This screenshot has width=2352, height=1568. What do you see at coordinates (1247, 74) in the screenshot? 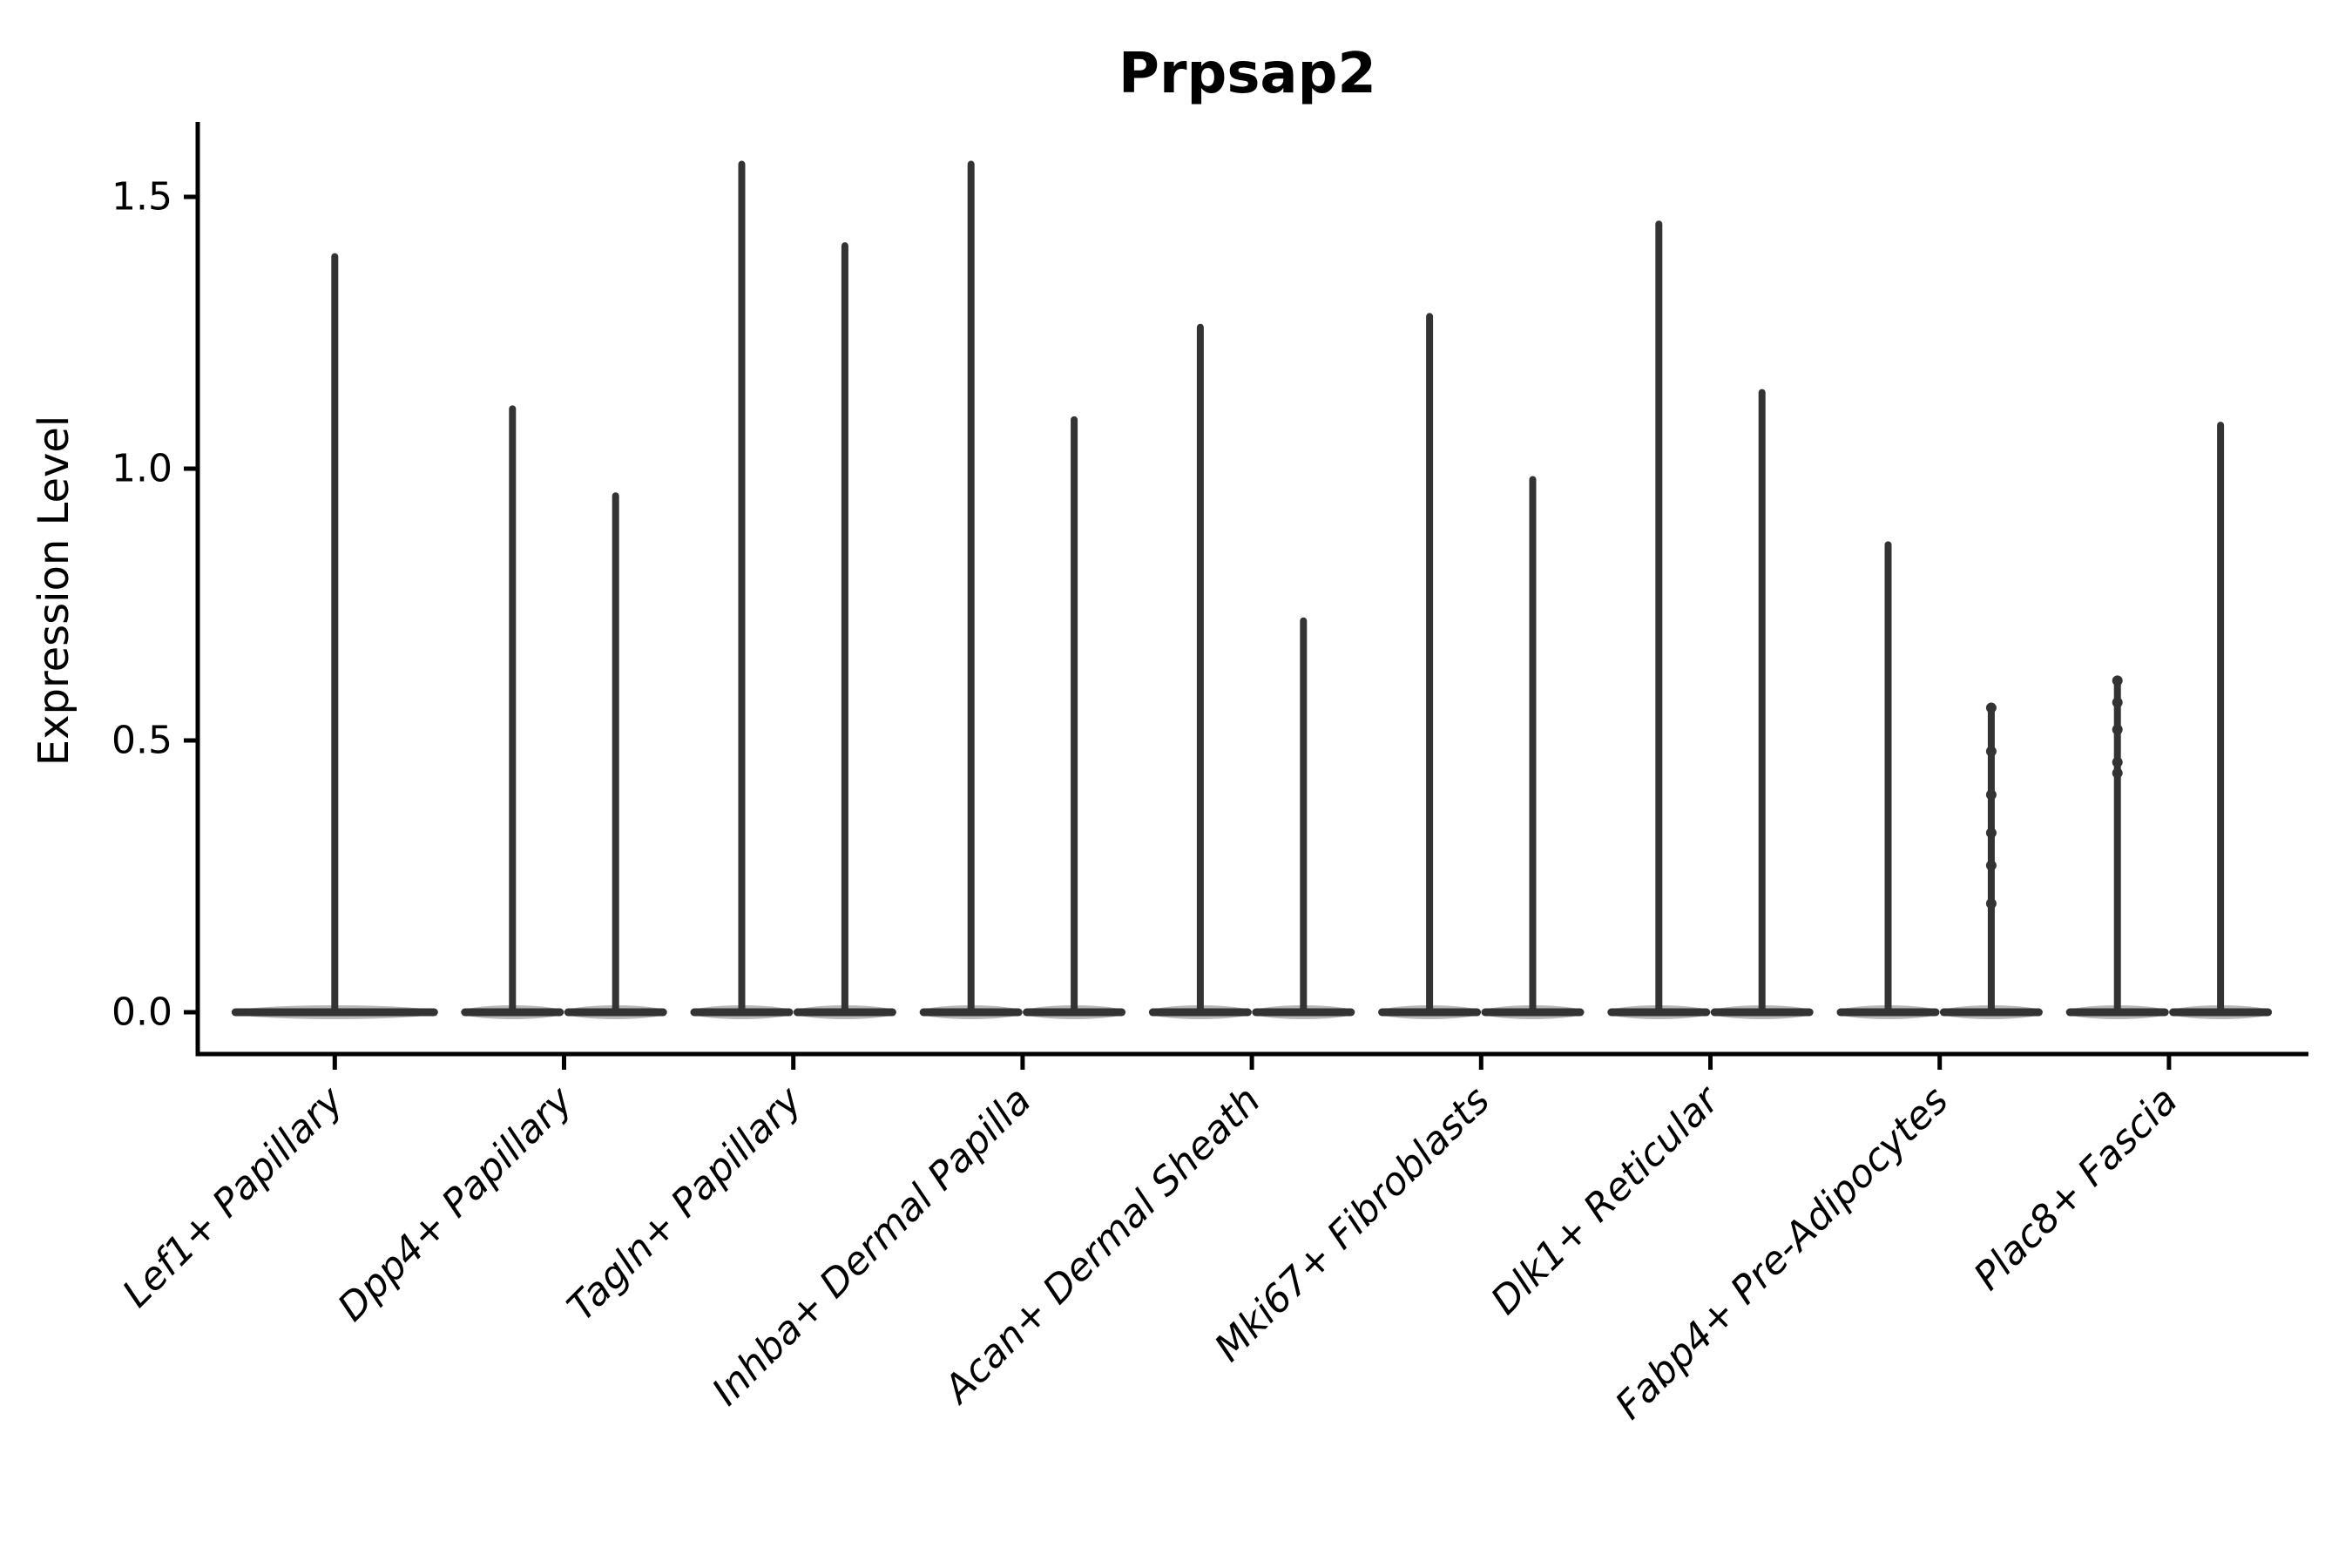
I see `plot-title: Prpsap2` at bounding box center [1247, 74].